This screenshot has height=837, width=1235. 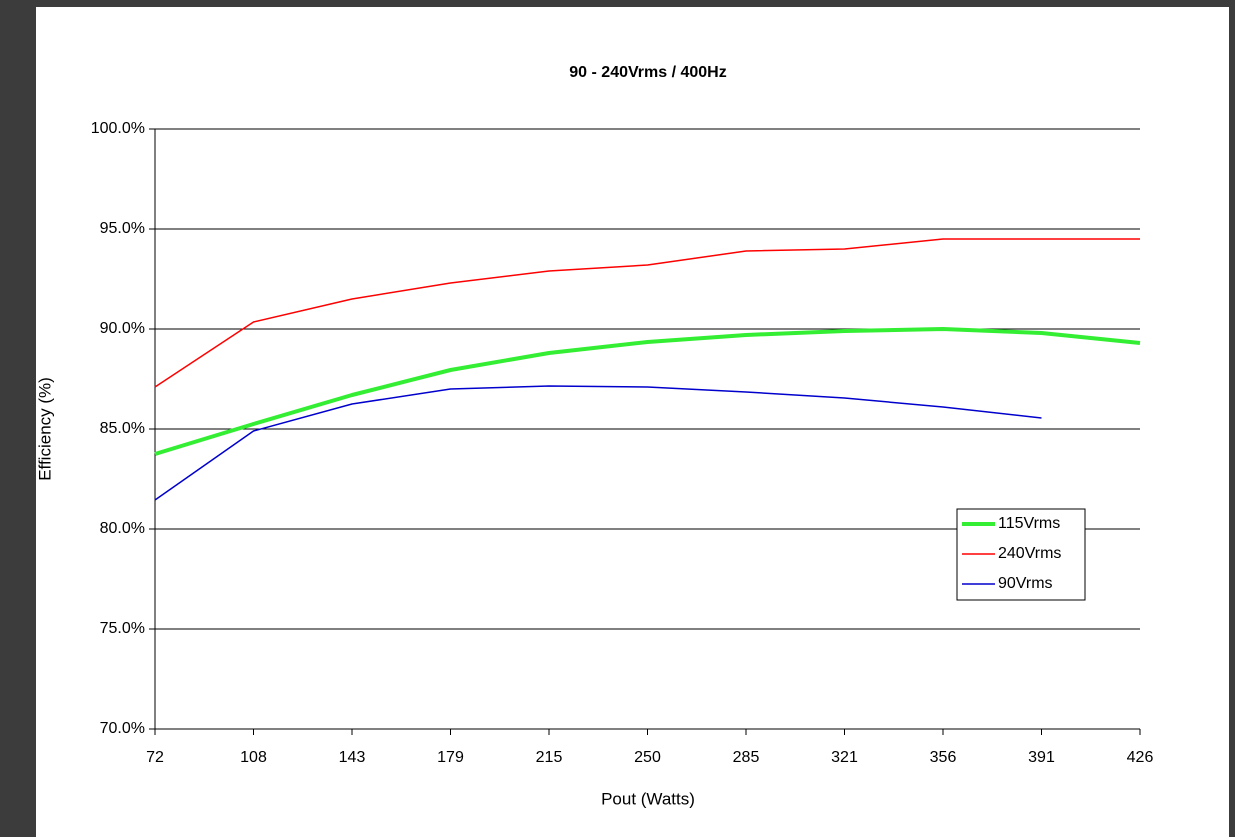 What do you see at coordinates (118, 128) in the screenshot?
I see `y-tick-label: 100.0%` at bounding box center [118, 128].